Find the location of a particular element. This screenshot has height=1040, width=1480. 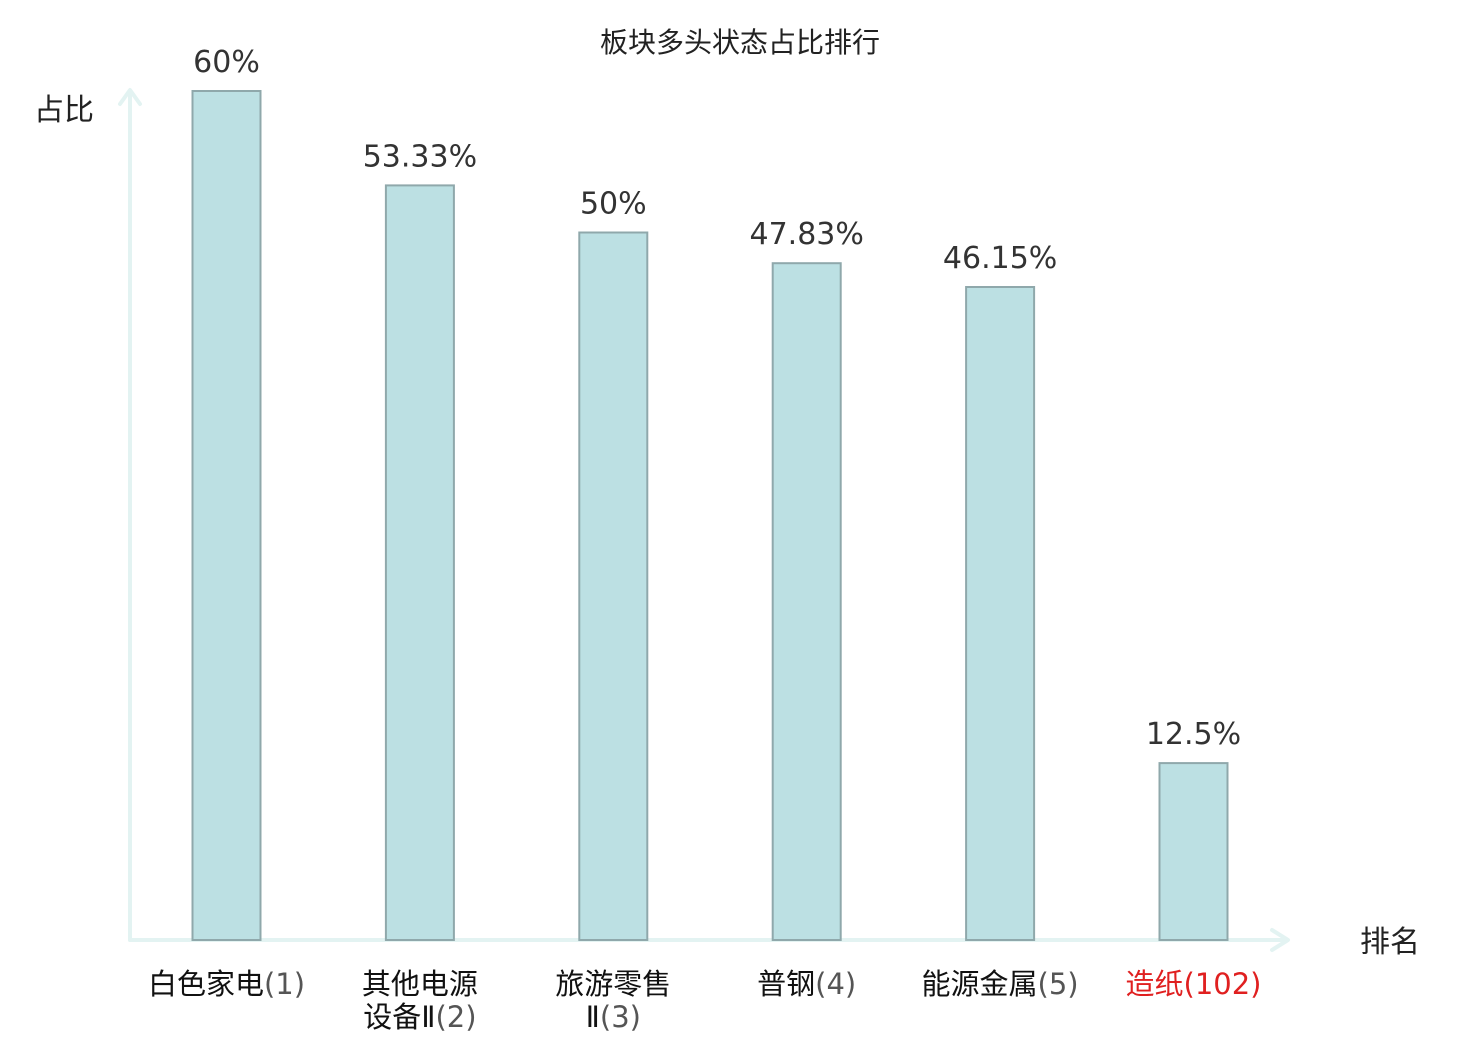

category-name: 普钢 is located at coordinates (786, 984).